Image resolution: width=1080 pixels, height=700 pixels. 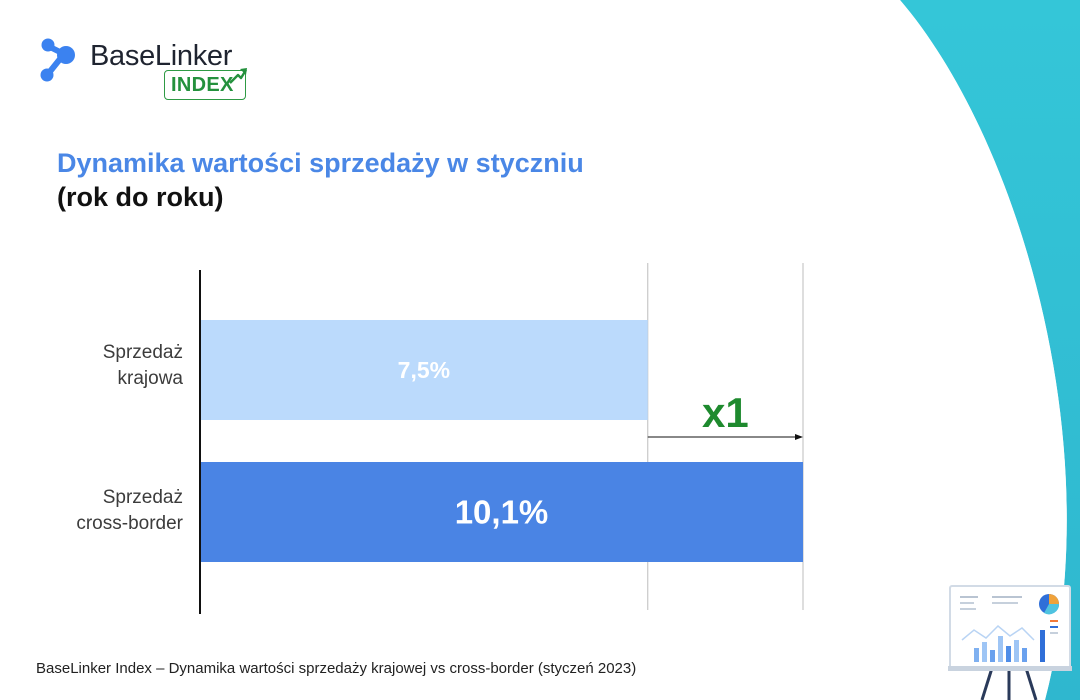 I want to click on category-label-line: cross-border, so click(x=129, y=523).